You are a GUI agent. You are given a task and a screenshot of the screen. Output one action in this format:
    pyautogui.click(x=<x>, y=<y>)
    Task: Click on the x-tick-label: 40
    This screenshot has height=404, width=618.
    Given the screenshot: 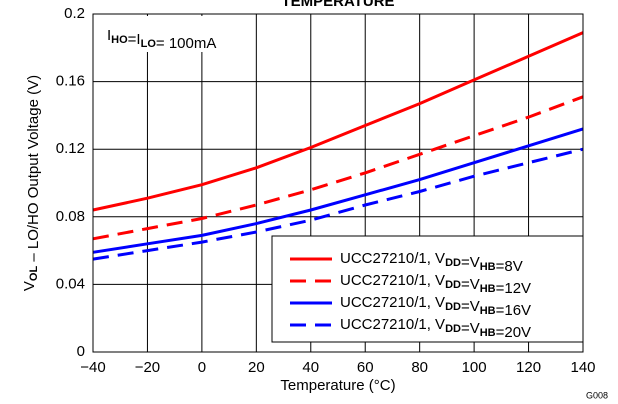 What is the action you would take?
    pyautogui.click(x=310, y=367)
    